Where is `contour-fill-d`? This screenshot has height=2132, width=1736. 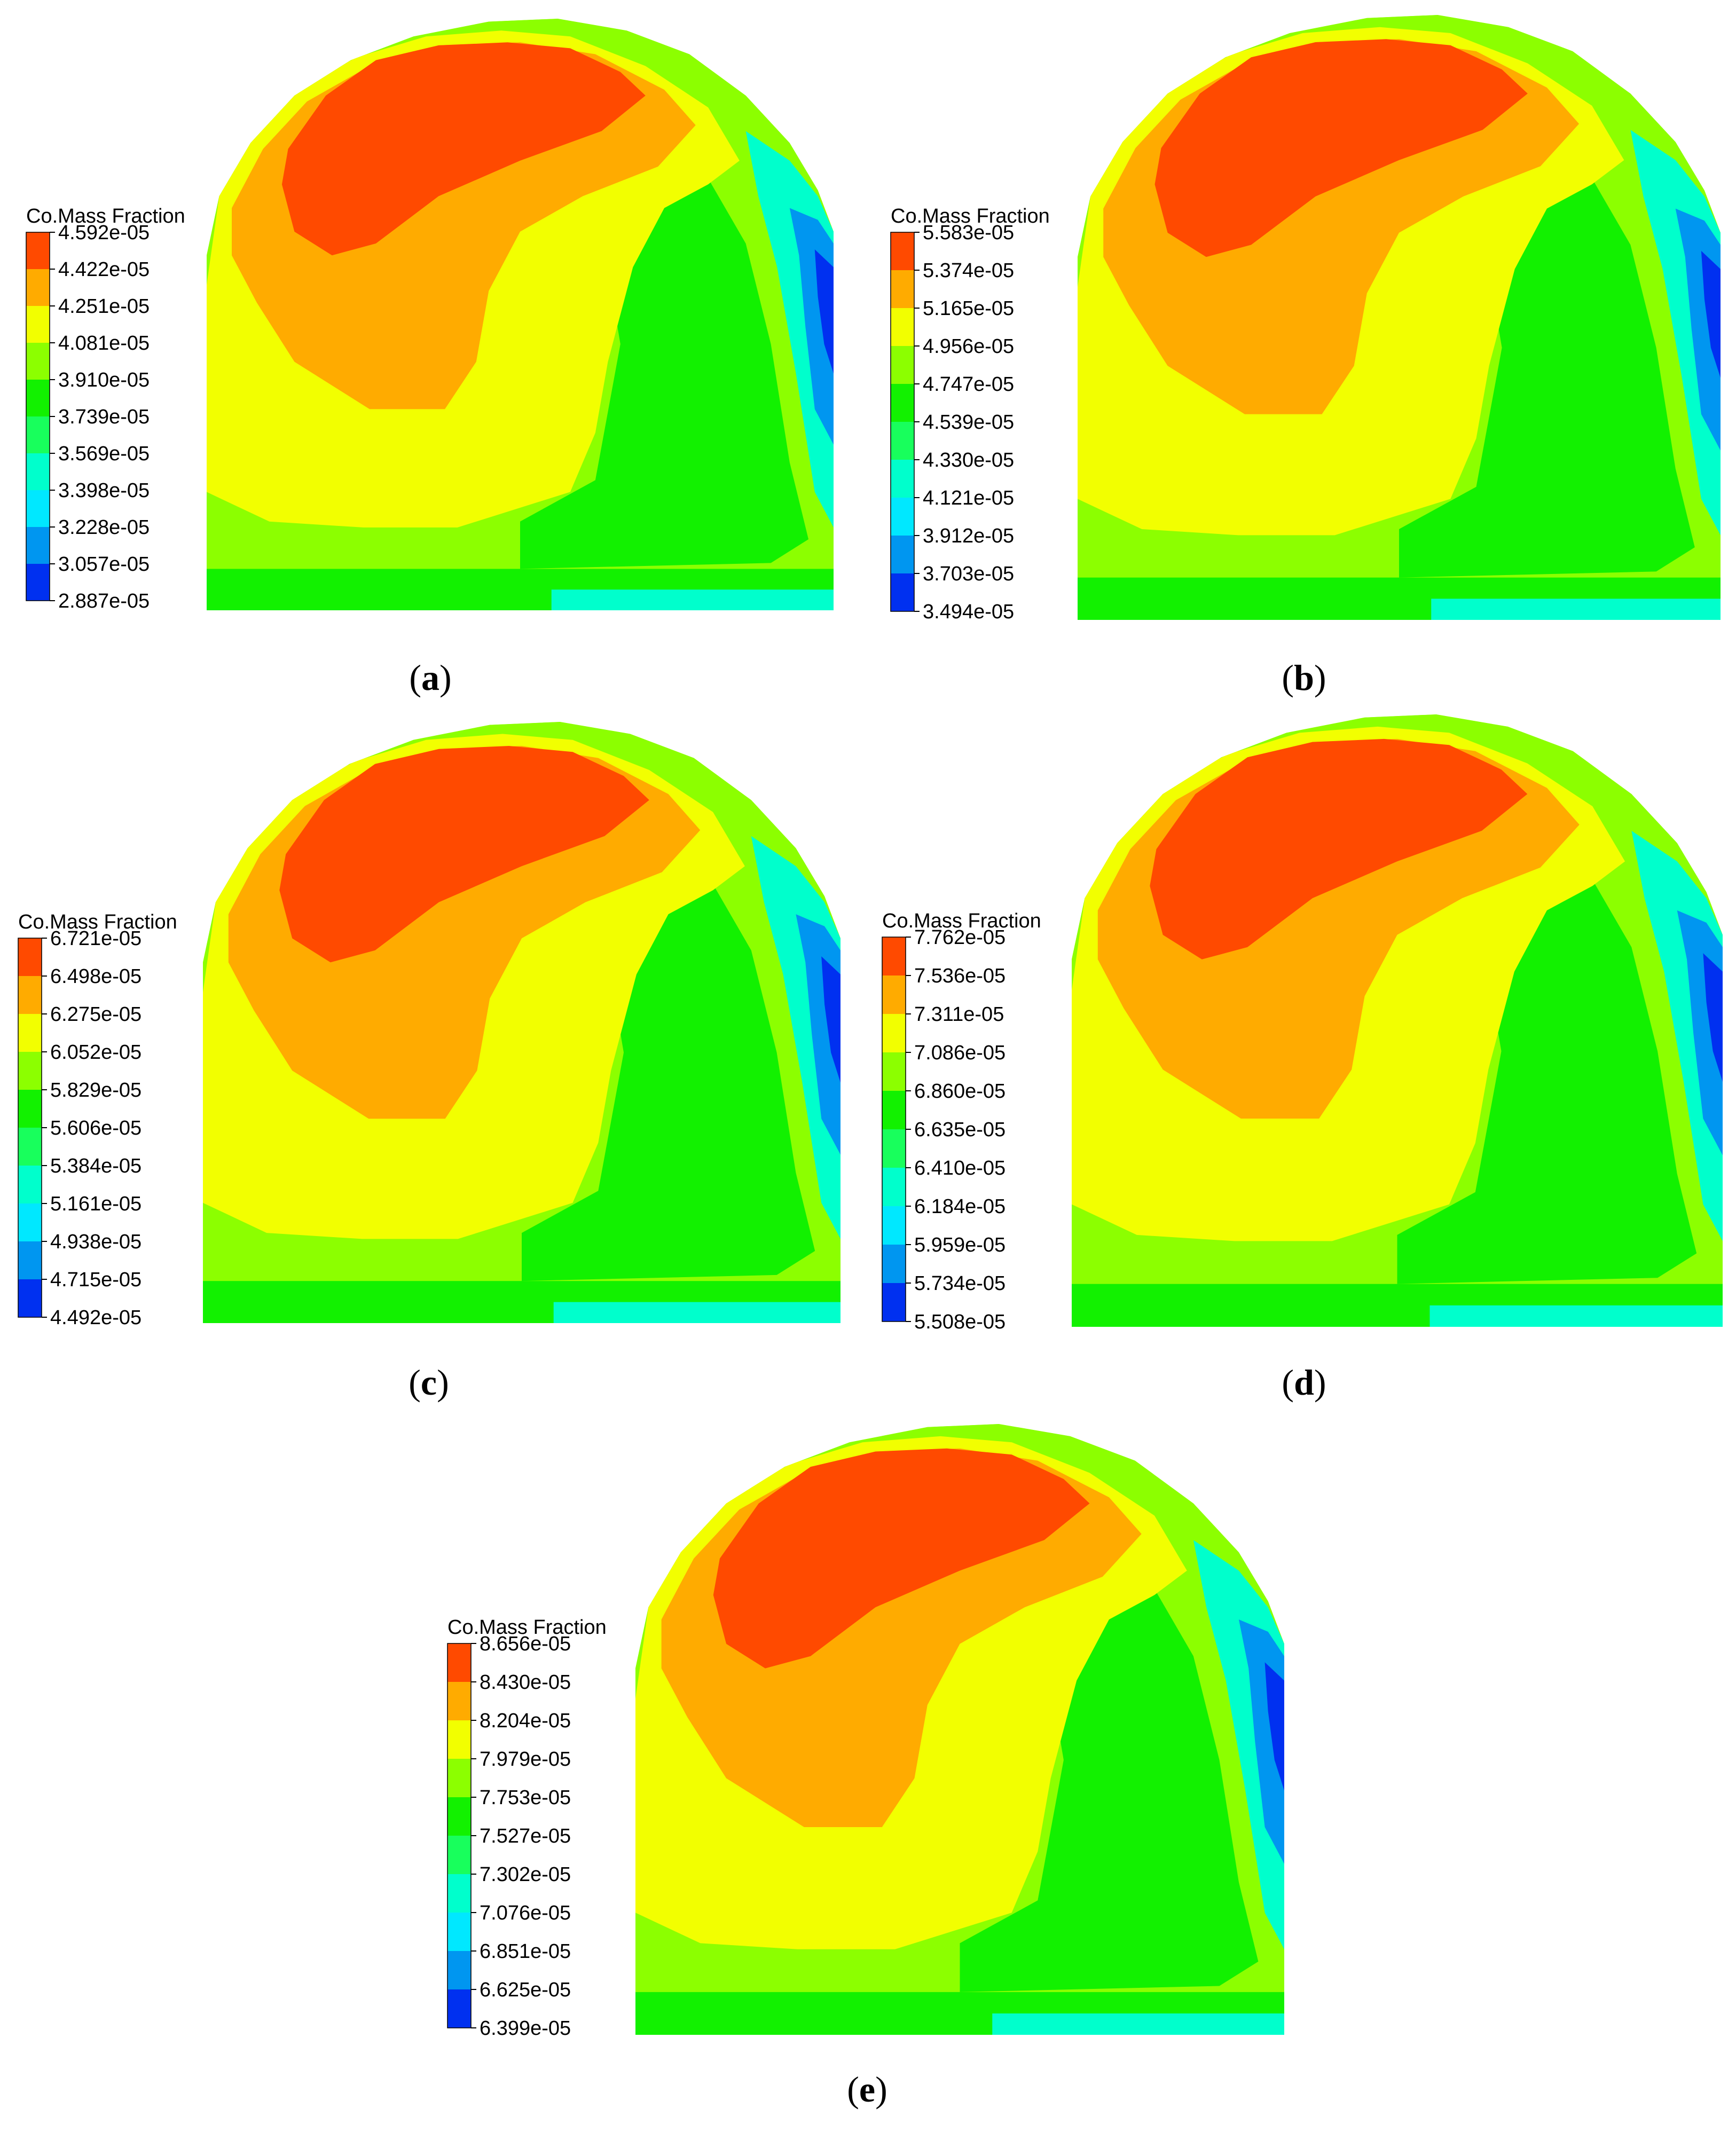
contour-fill-d is located at coordinates (1397, 1020).